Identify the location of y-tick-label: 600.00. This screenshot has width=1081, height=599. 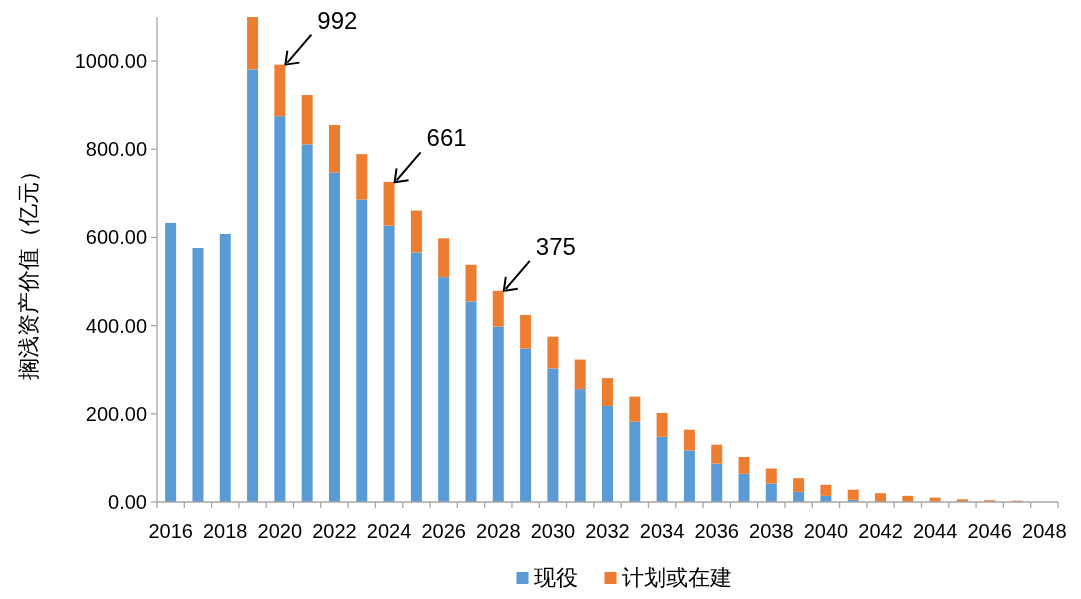
(116, 237).